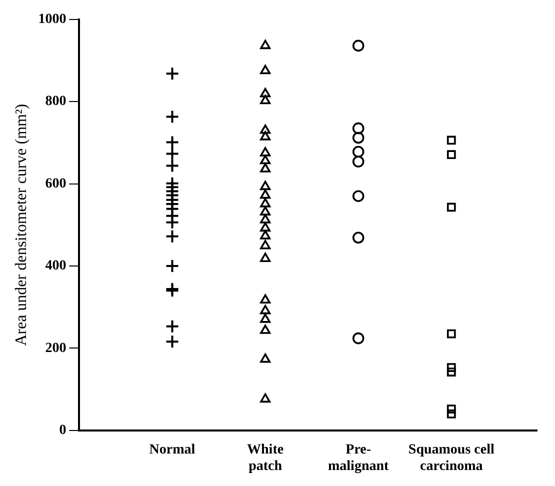 This screenshot has height=486, width=555. What do you see at coordinates (21, 225) in the screenshot?
I see `y-axis-title: Area under densitometer curve (mm²)` at bounding box center [21, 225].